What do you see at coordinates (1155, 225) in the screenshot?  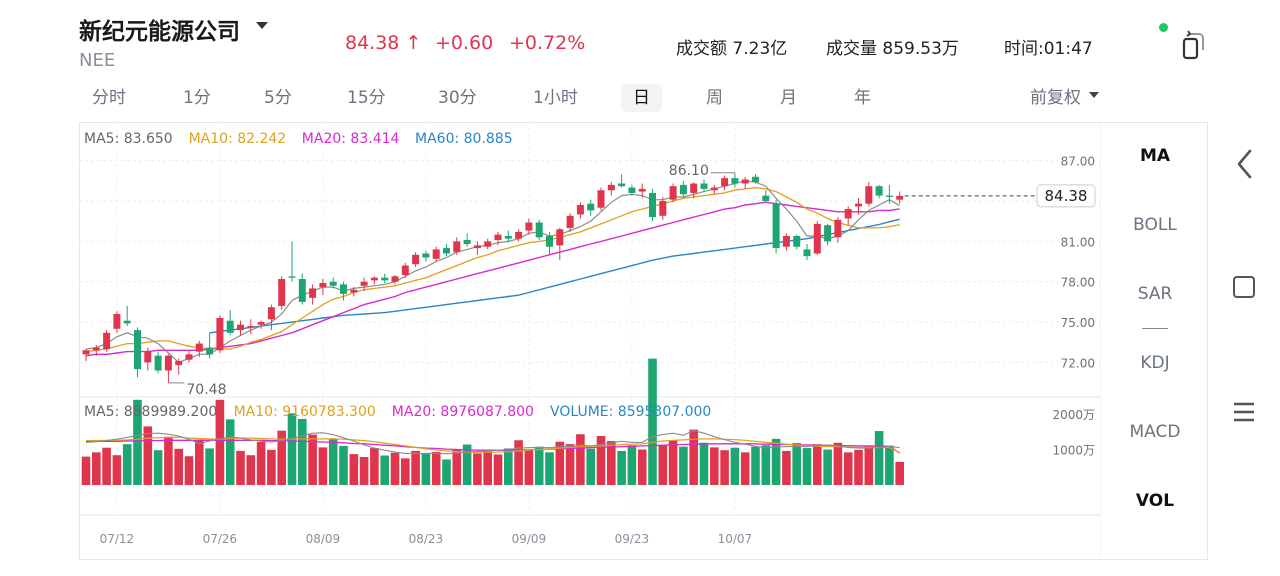 I see `indicator-boll: BOLL` at bounding box center [1155, 225].